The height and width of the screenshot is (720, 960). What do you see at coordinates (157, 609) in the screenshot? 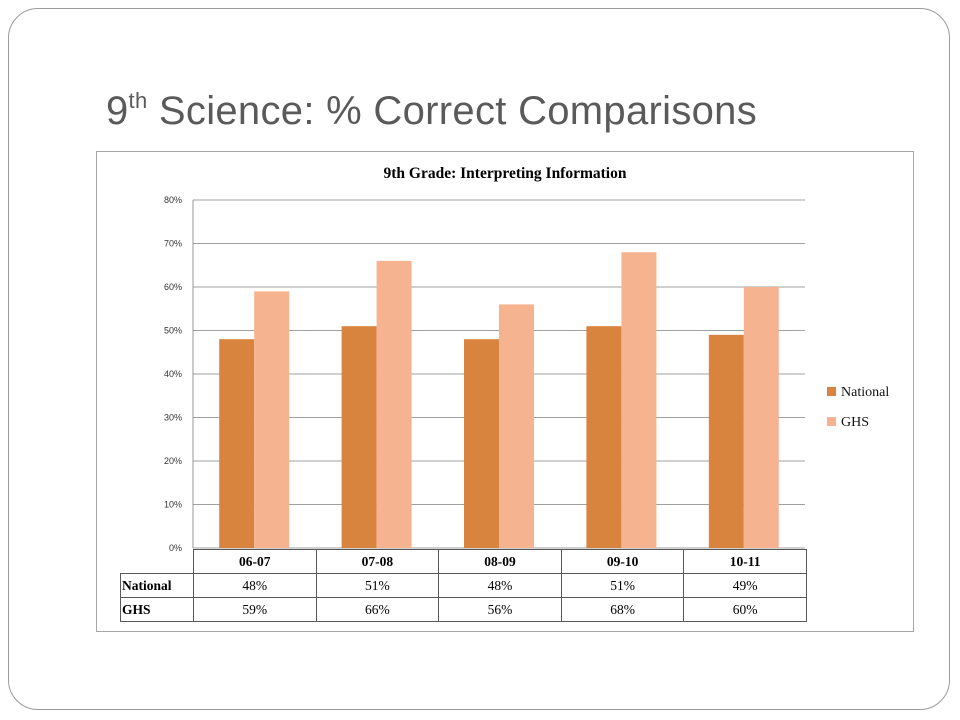
I see `data-table-row-label: GHS` at bounding box center [157, 609].